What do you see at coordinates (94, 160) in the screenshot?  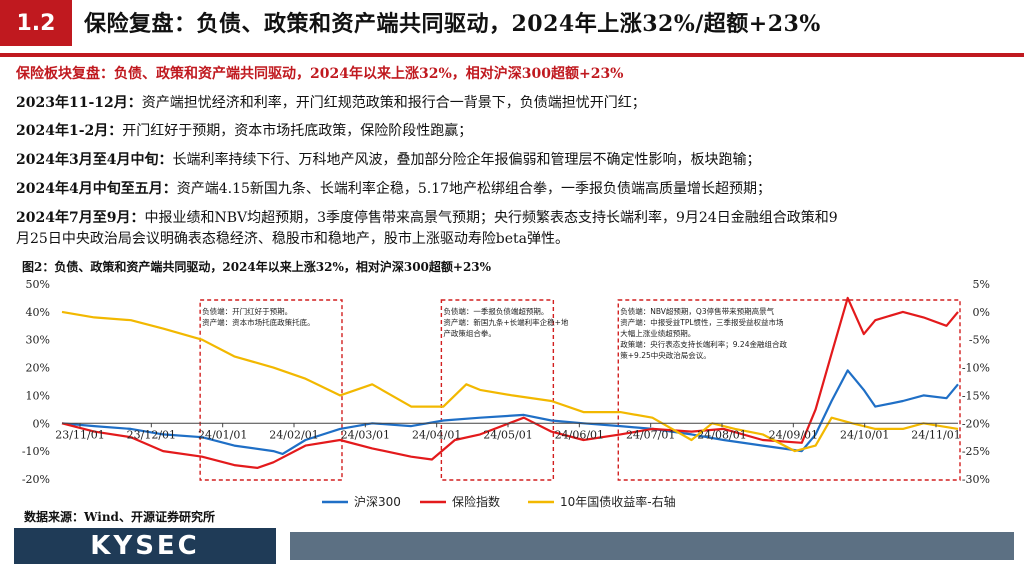 I see `paragraph-label: 2024年3月至4月中旬：` at bounding box center [94, 160].